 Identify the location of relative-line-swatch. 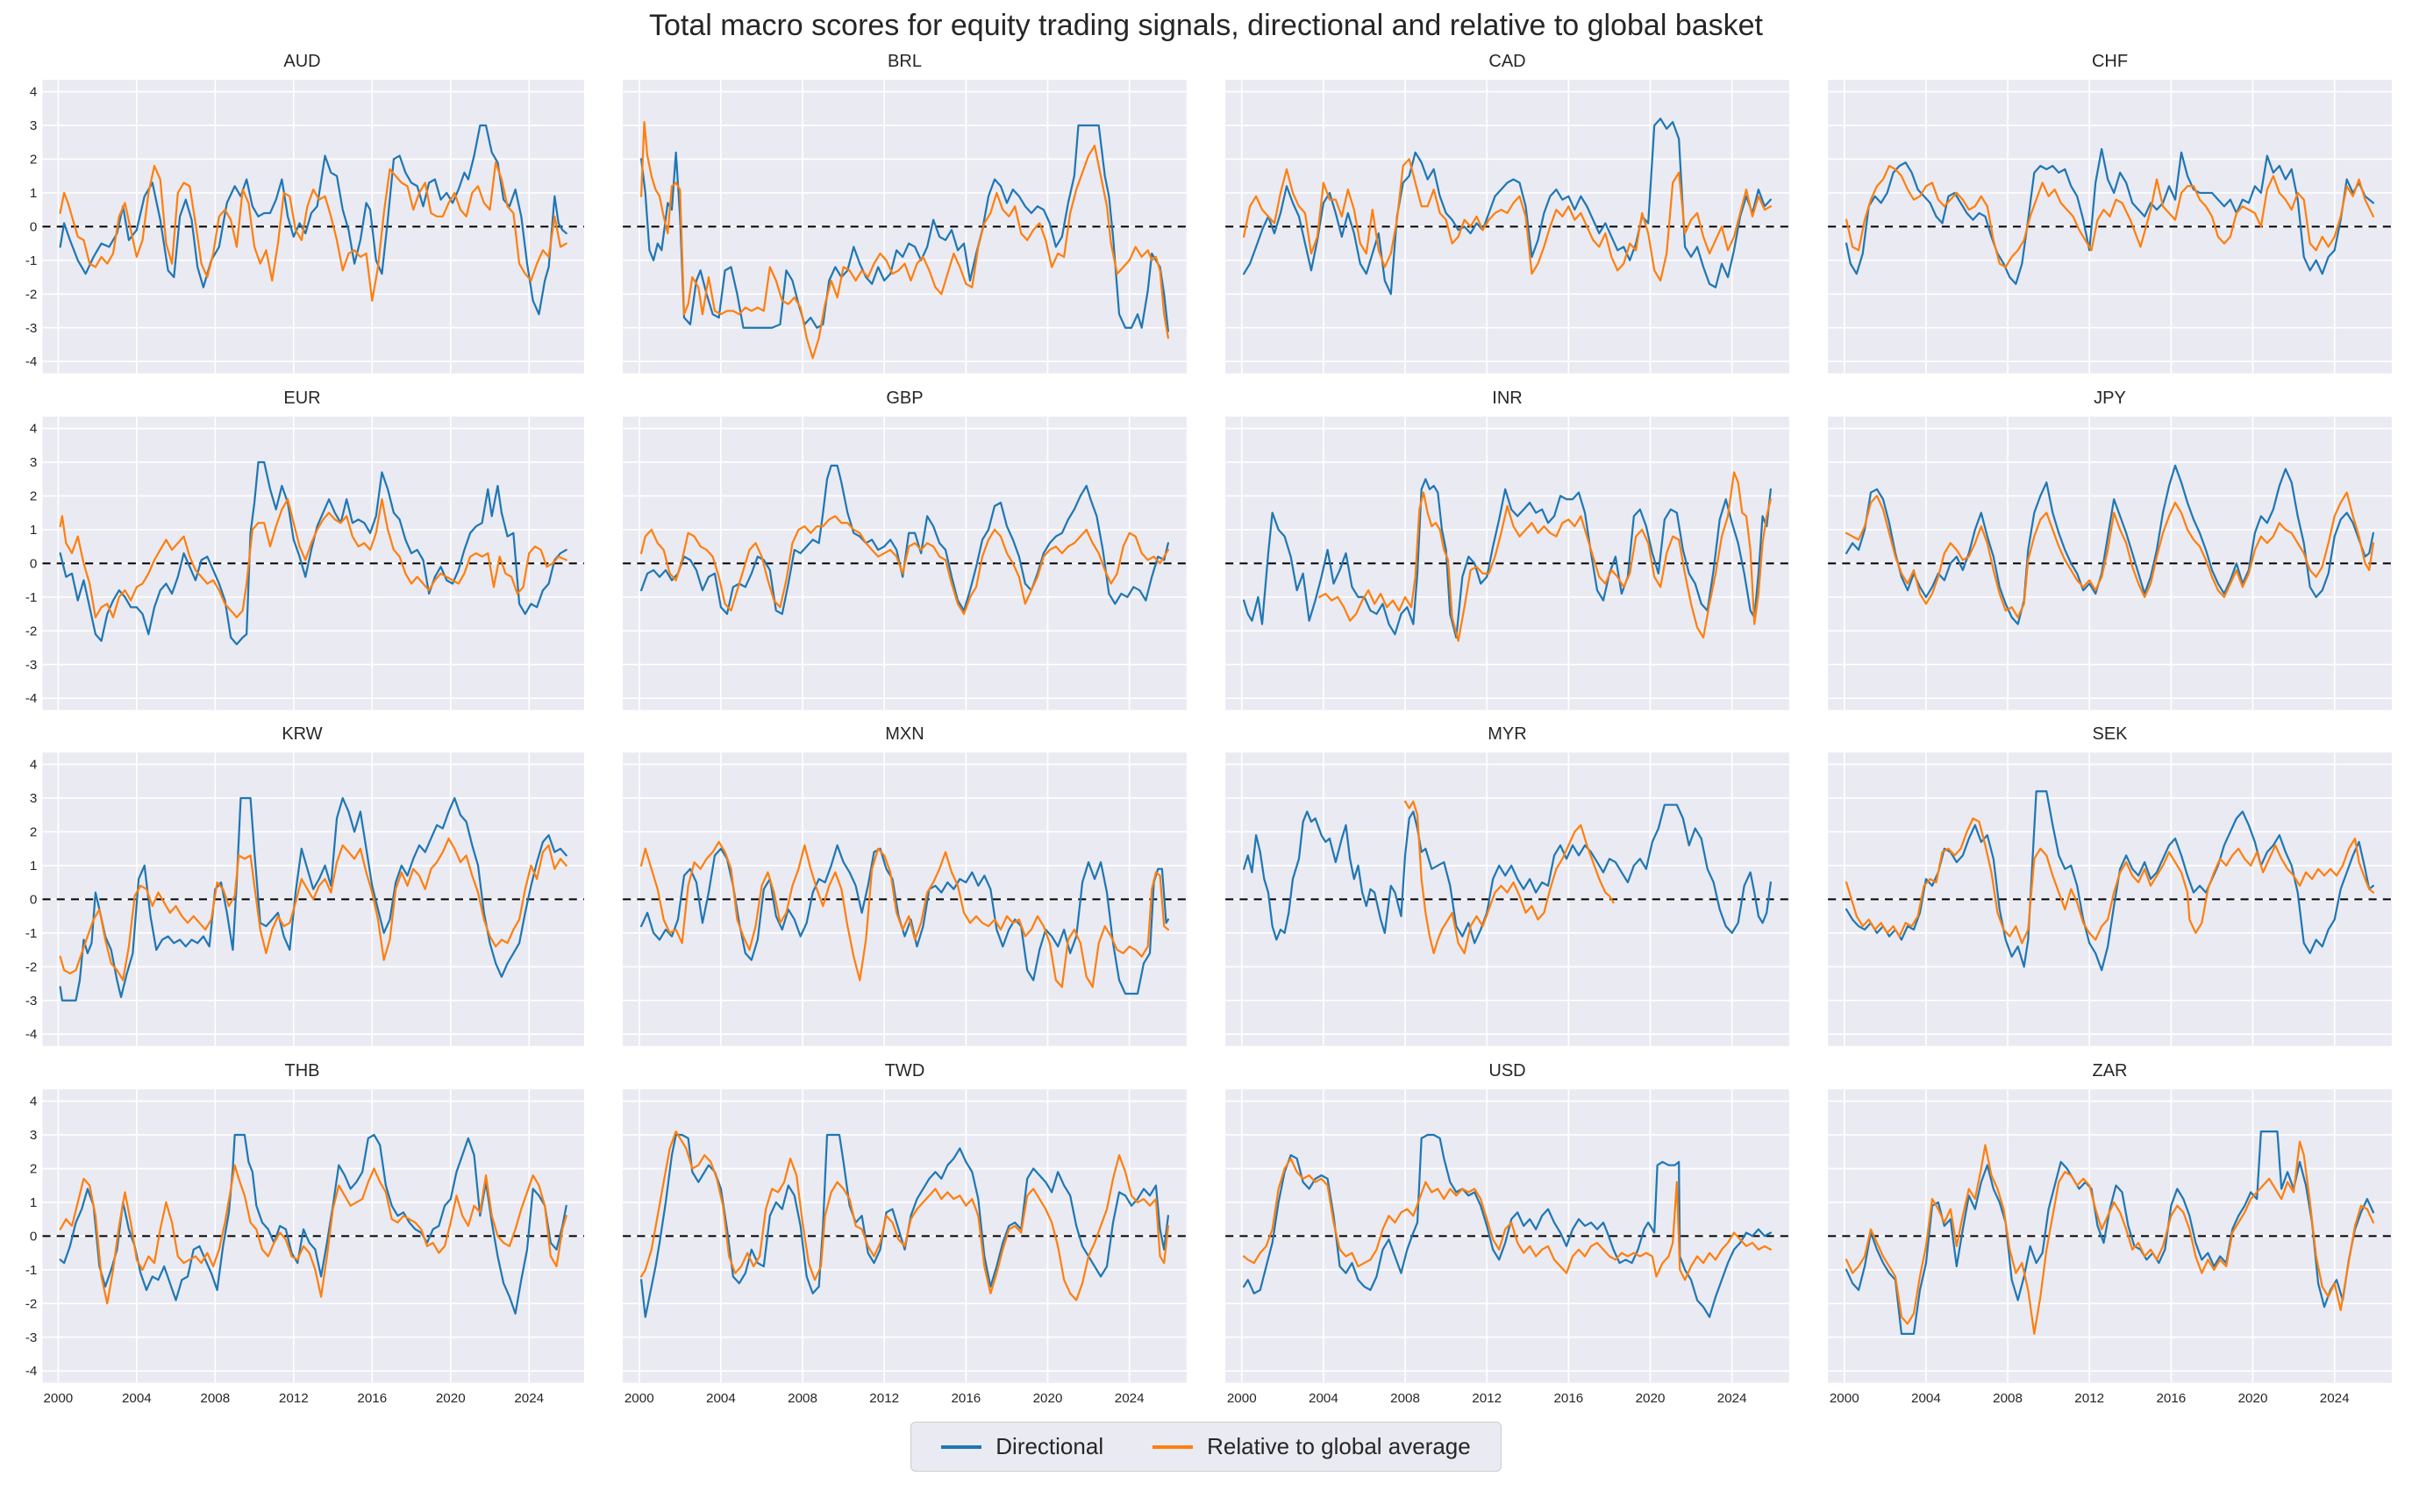
(1173, 1446).